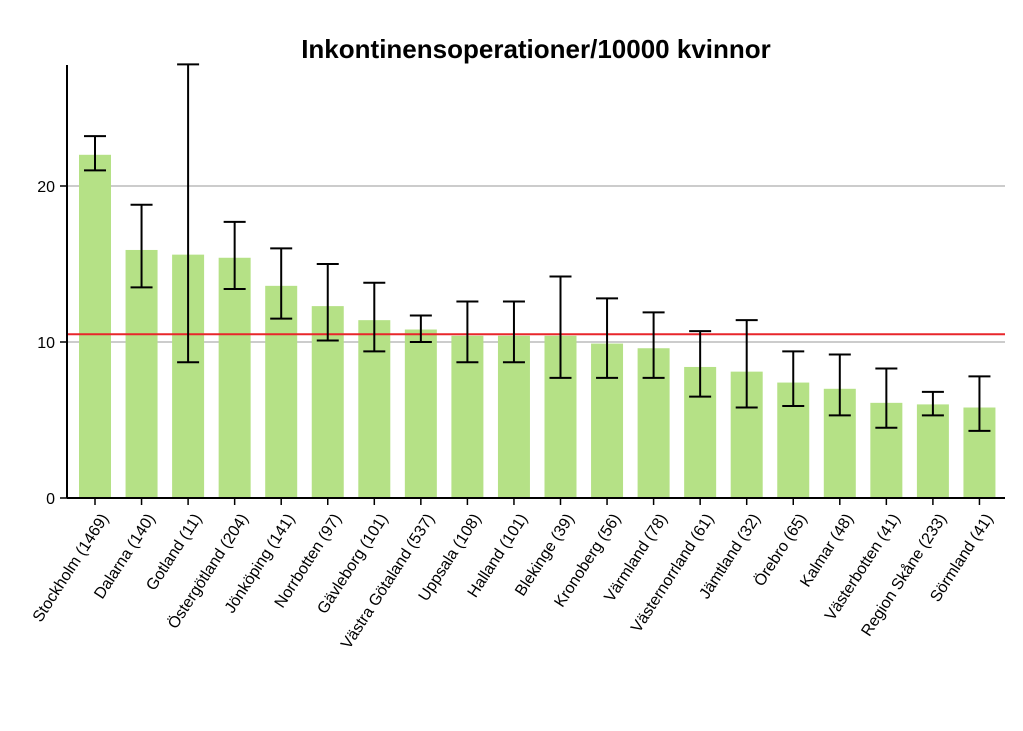 This screenshot has height=731, width=1023. Describe the element at coordinates (536, 49) in the screenshot. I see `chart-title: Inkontinensoperationer/10000 kvinnor` at that location.